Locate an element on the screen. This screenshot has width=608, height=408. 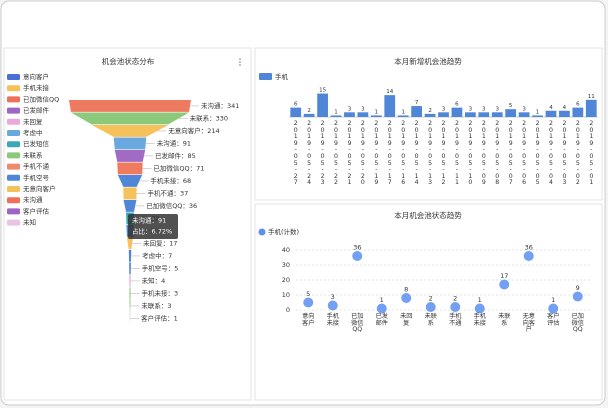
tooltip-box is located at coordinates (153, 226).